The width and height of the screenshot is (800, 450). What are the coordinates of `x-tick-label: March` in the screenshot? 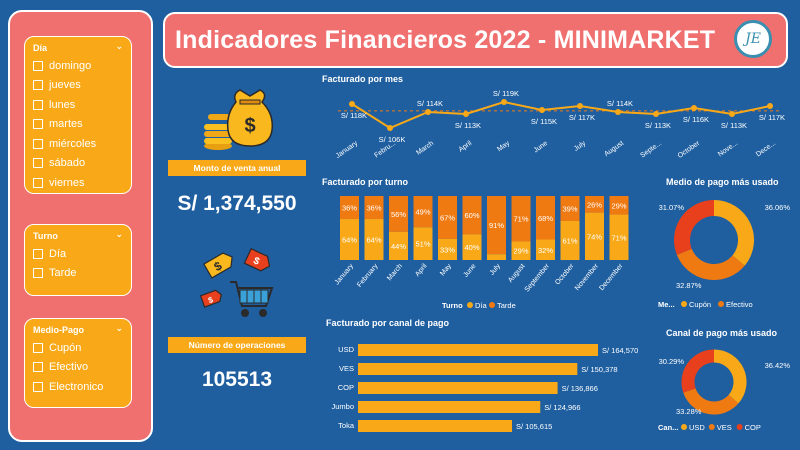 It's located at (395, 272).